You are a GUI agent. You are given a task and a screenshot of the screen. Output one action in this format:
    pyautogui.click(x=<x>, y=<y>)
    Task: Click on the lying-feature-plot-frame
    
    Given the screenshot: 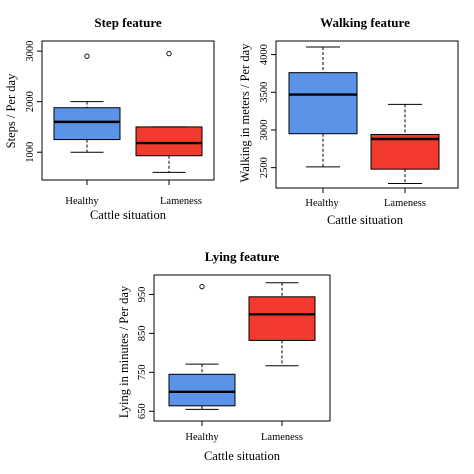 What is the action you would take?
    pyautogui.click(x=242, y=348)
    